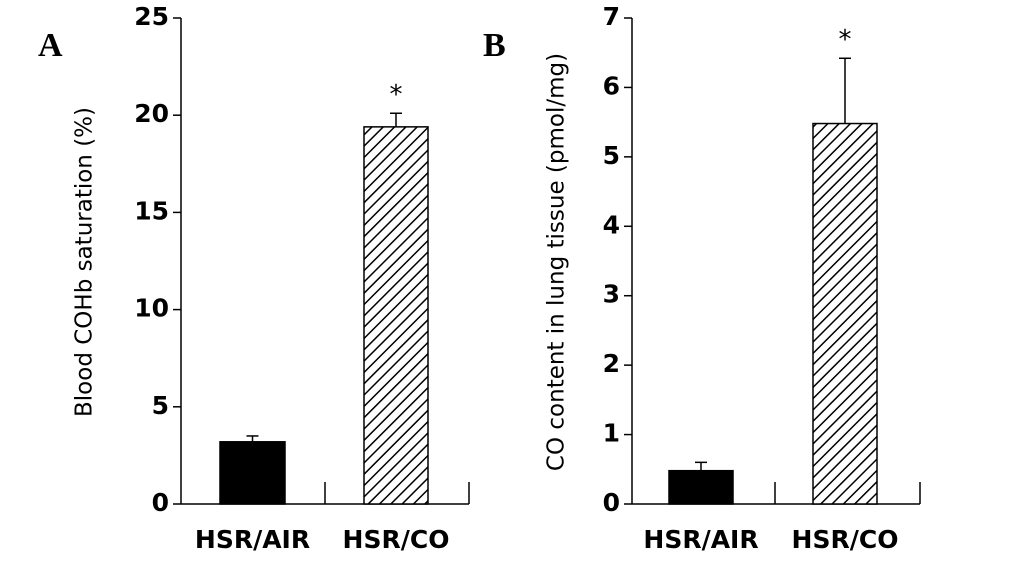 This screenshot has width=1033, height=562. Describe the element at coordinates (151, 16) in the screenshot. I see `y-tick-label: 25` at that location.